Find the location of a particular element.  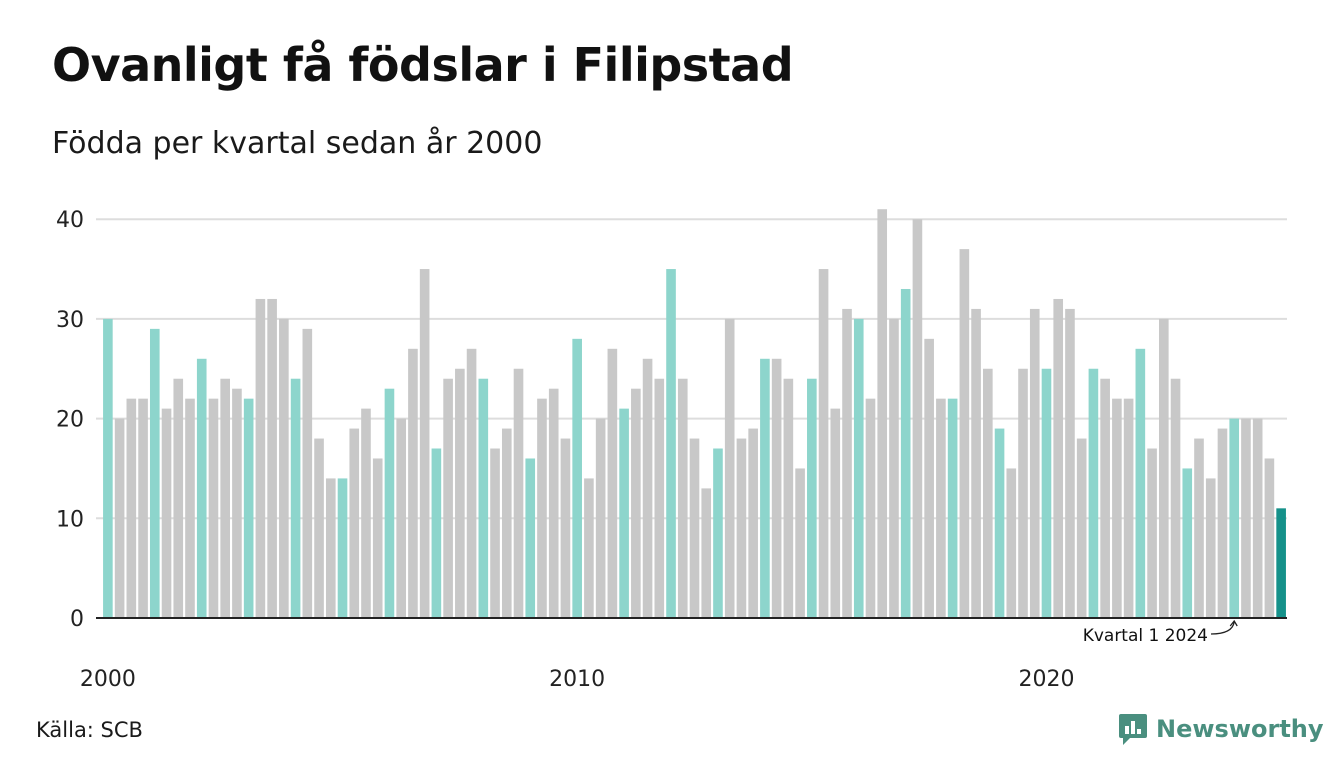

y-tick-label: 40 is located at coordinates (70, 220).